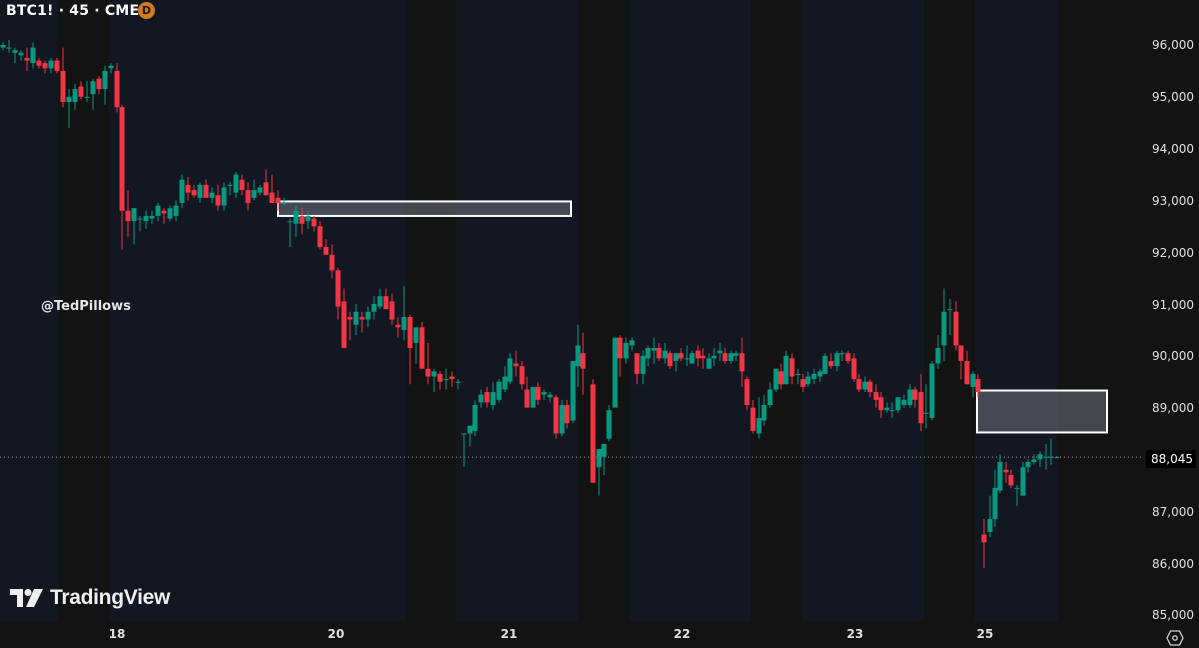  Describe the element at coordinates (1173, 201) in the screenshot. I see `price-label-93000: 93,000` at that location.